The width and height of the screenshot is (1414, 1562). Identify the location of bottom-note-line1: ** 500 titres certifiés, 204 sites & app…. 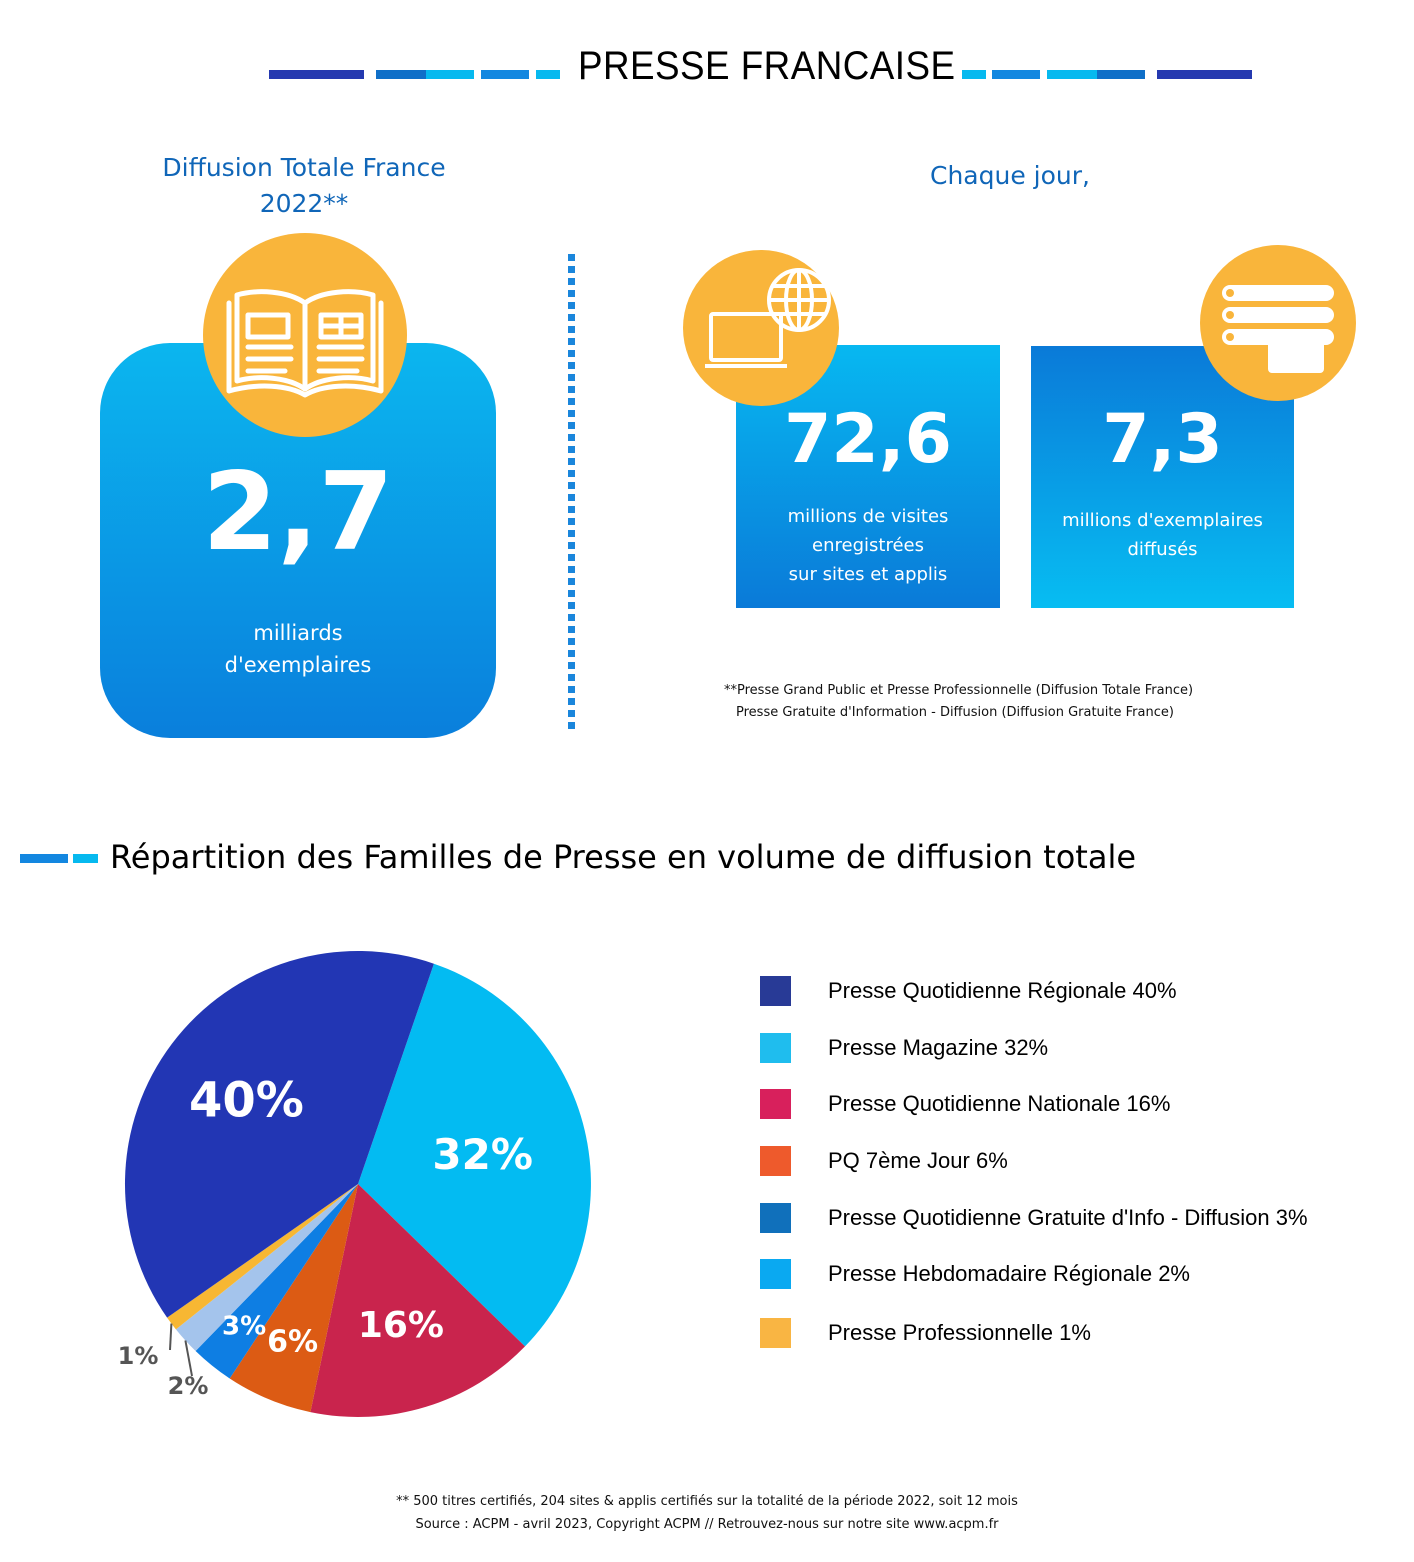
(707, 1501).